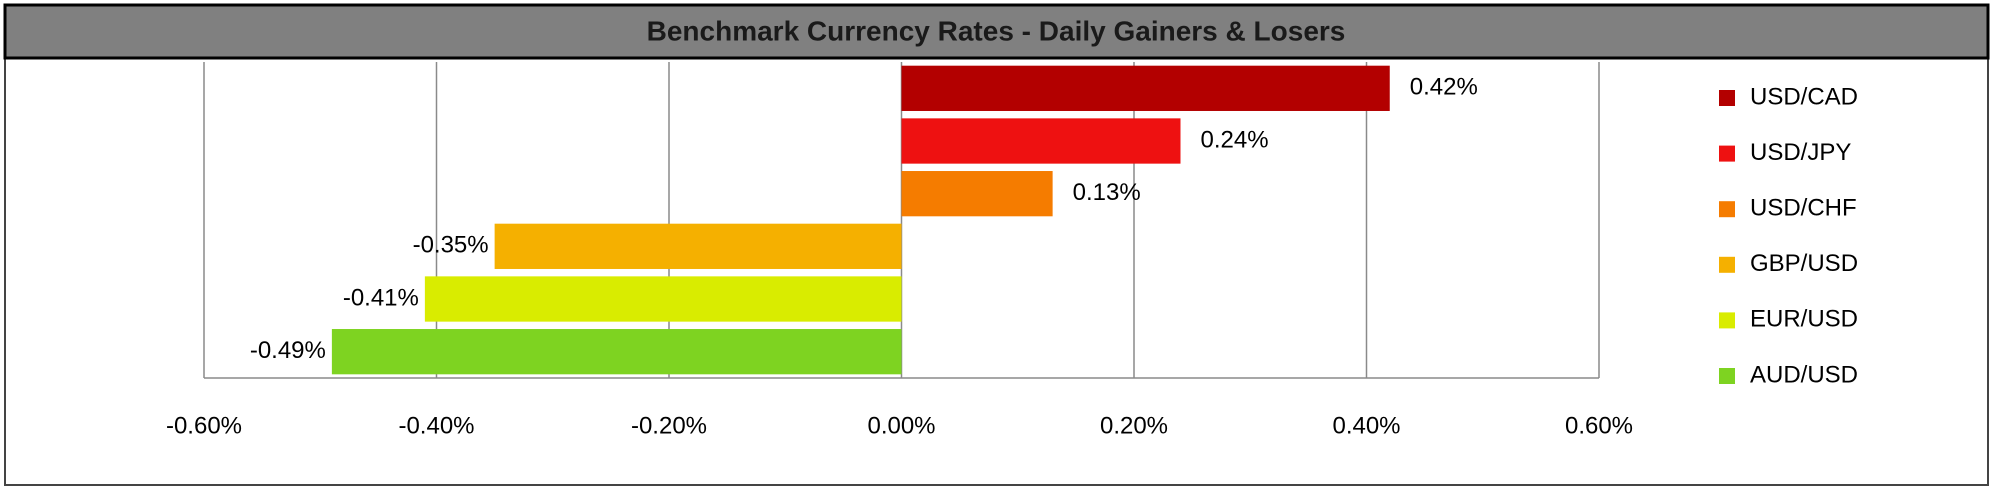  What do you see at coordinates (1134, 425) in the screenshot?
I see `x-tick-label: 0.20%` at bounding box center [1134, 425].